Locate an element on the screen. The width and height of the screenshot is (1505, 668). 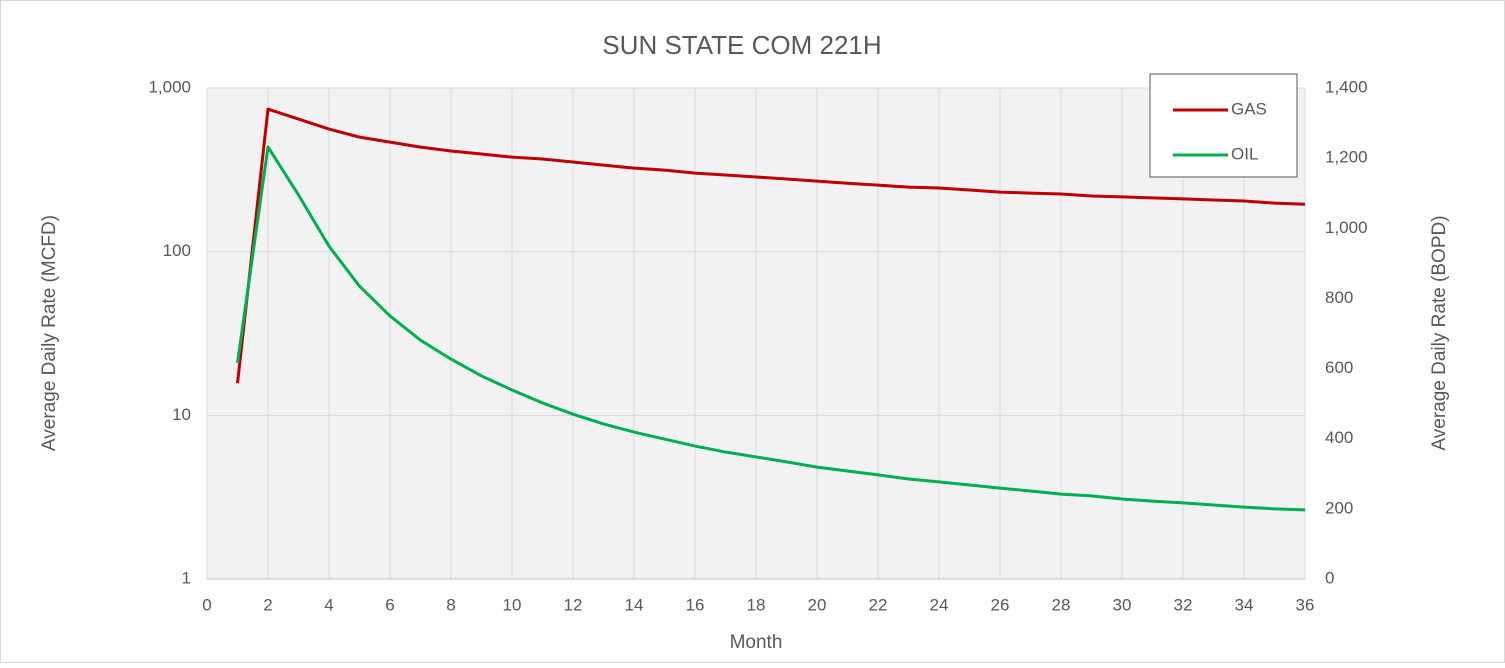
x-axis-title: Month is located at coordinates (756, 642).